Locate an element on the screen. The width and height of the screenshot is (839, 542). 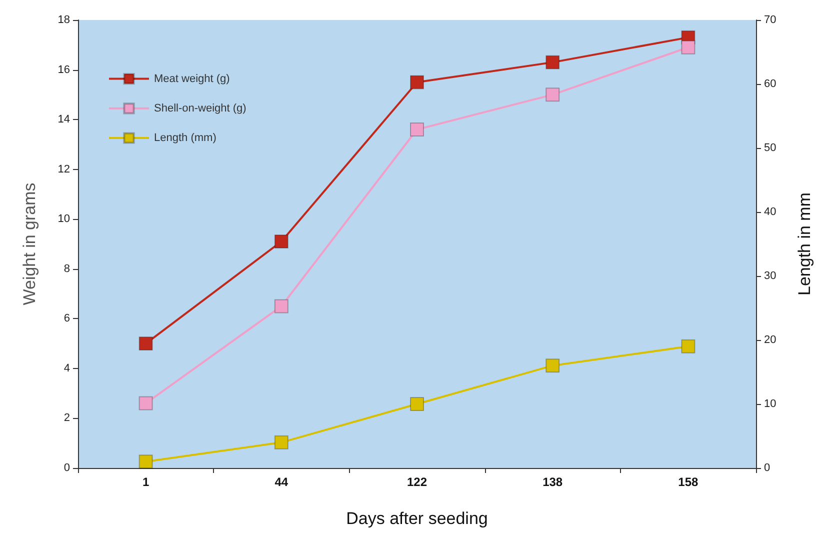
x-axis-title: Days after seeding is located at coordinates (417, 518).